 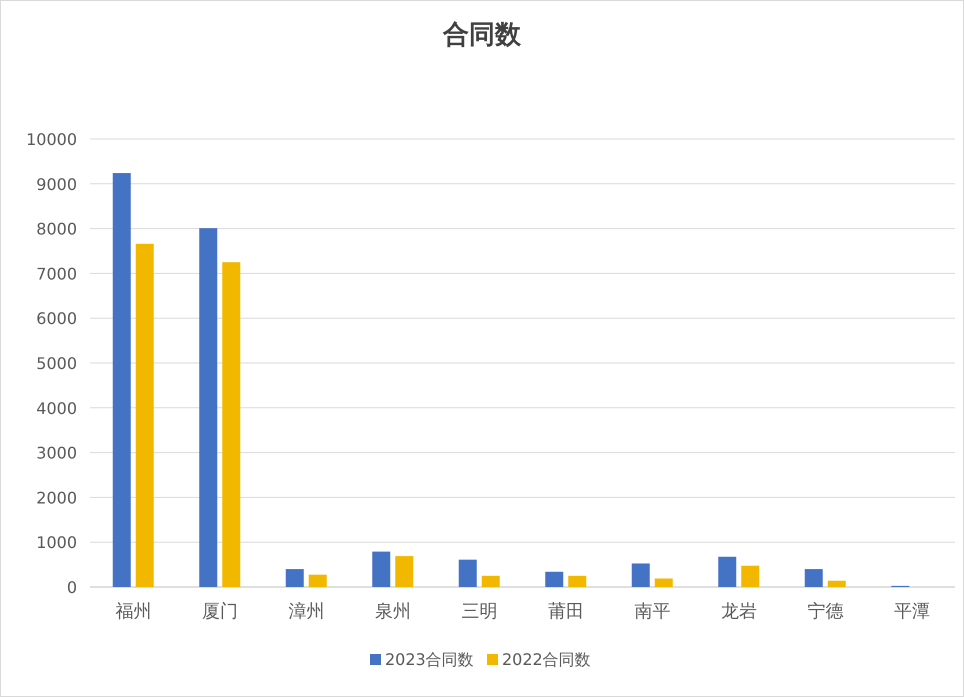 I want to click on y-tick-label: 9000, so click(x=56, y=184).